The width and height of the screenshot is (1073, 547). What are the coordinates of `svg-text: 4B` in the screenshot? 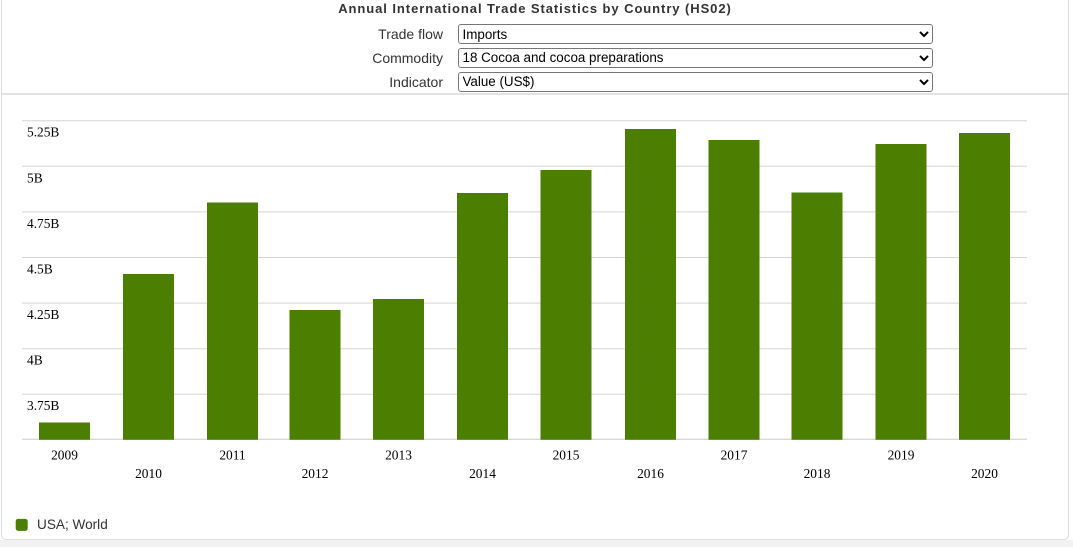 It's located at (35, 360).